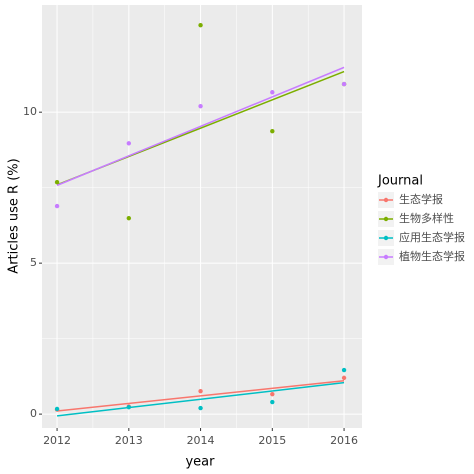  I want to click on x-tick-label: 2012, so click(57, 440).